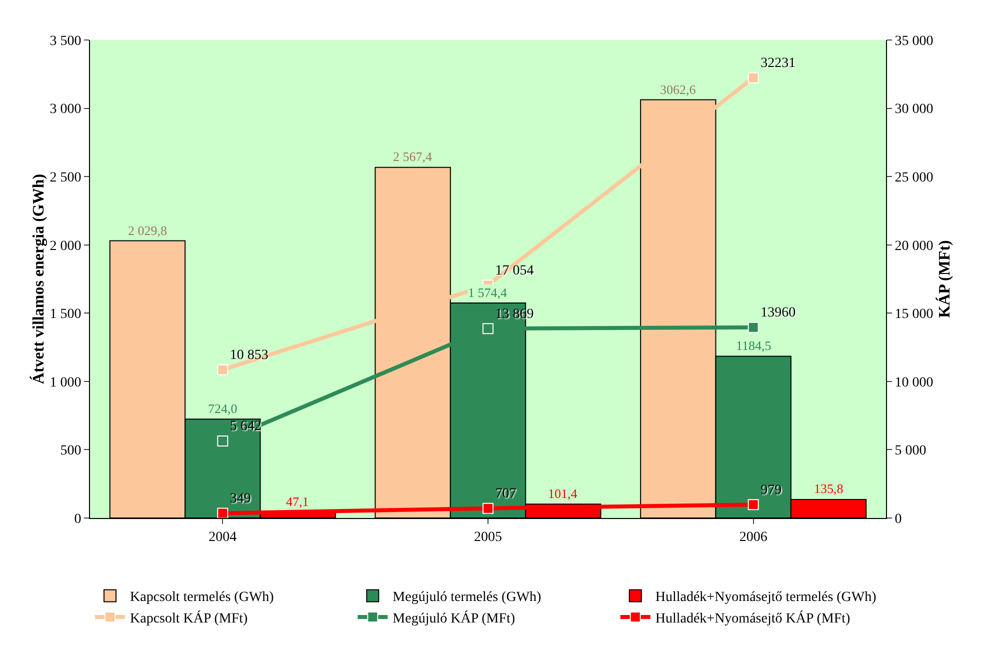  What do you see at coordinates (147, 230) in the screenshot?
I see `data-label: 2 029,8` at bounding box center [147, 230].